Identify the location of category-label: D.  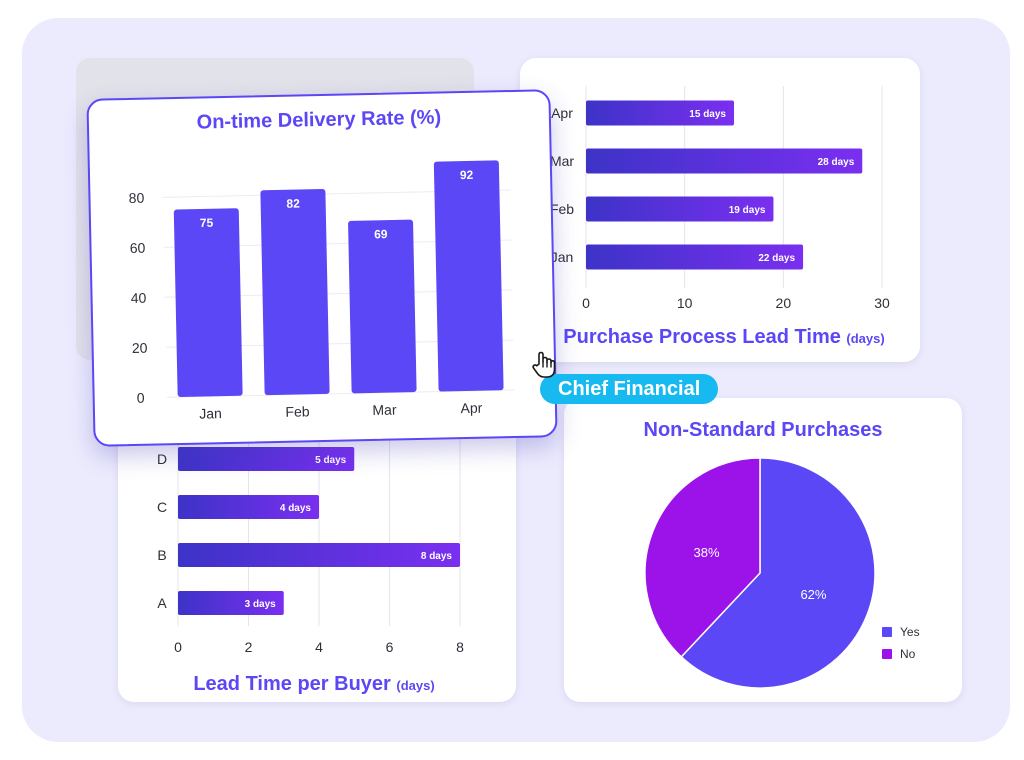
(162, 459).